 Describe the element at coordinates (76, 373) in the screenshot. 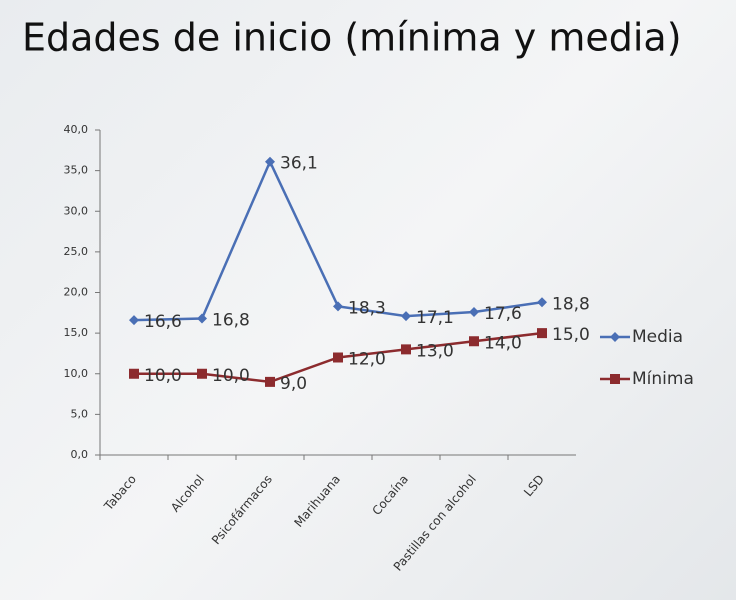

I see `y-tick-label: 10,0` at that location.